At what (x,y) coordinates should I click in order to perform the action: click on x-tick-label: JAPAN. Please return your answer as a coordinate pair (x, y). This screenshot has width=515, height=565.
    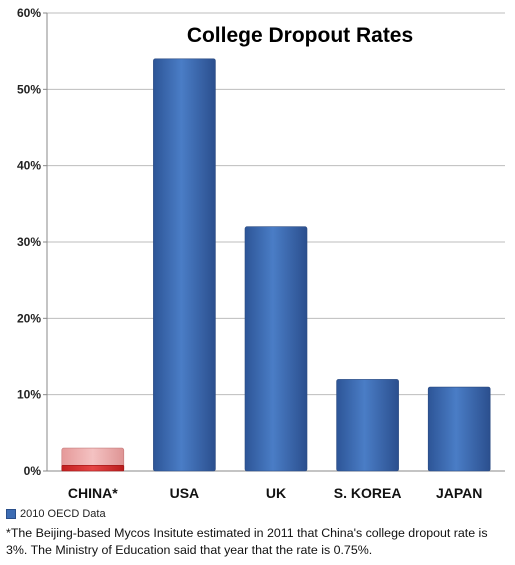
    Looking at the image, I should click on (459, 493).